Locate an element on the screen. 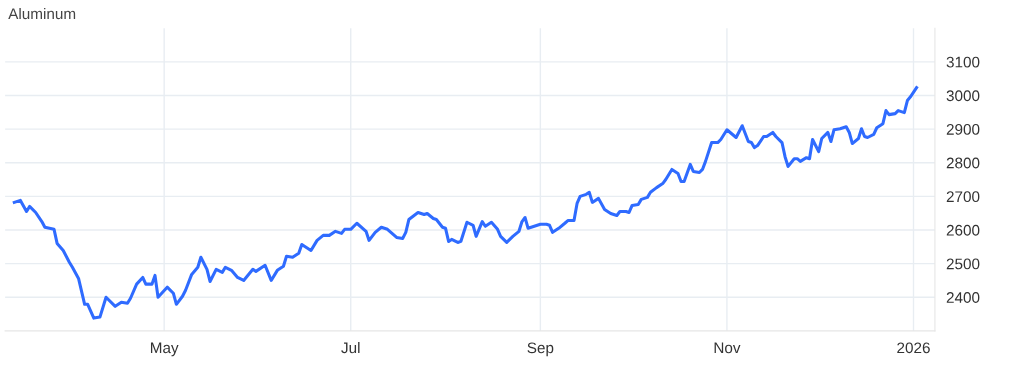 Image resolution: width=1024 pixels, height=376 pixels. y-tick-label: 2700 is located at coordinates (963, 197).